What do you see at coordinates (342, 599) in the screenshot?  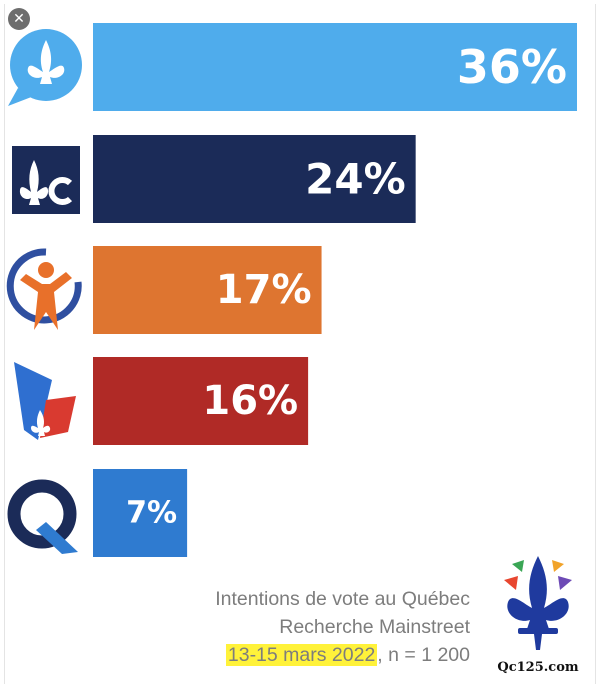 I see `caption-title: Intentions de vote au Québec` at bounding box center [342, 599].